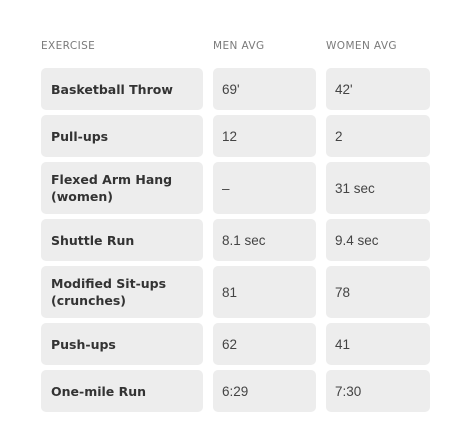 The image size is (469, 446). What do you see at coordinates (122, 391) in the screenshot?
I see `exercise-cell: One-mile Run` at bounding box center [122, 391].